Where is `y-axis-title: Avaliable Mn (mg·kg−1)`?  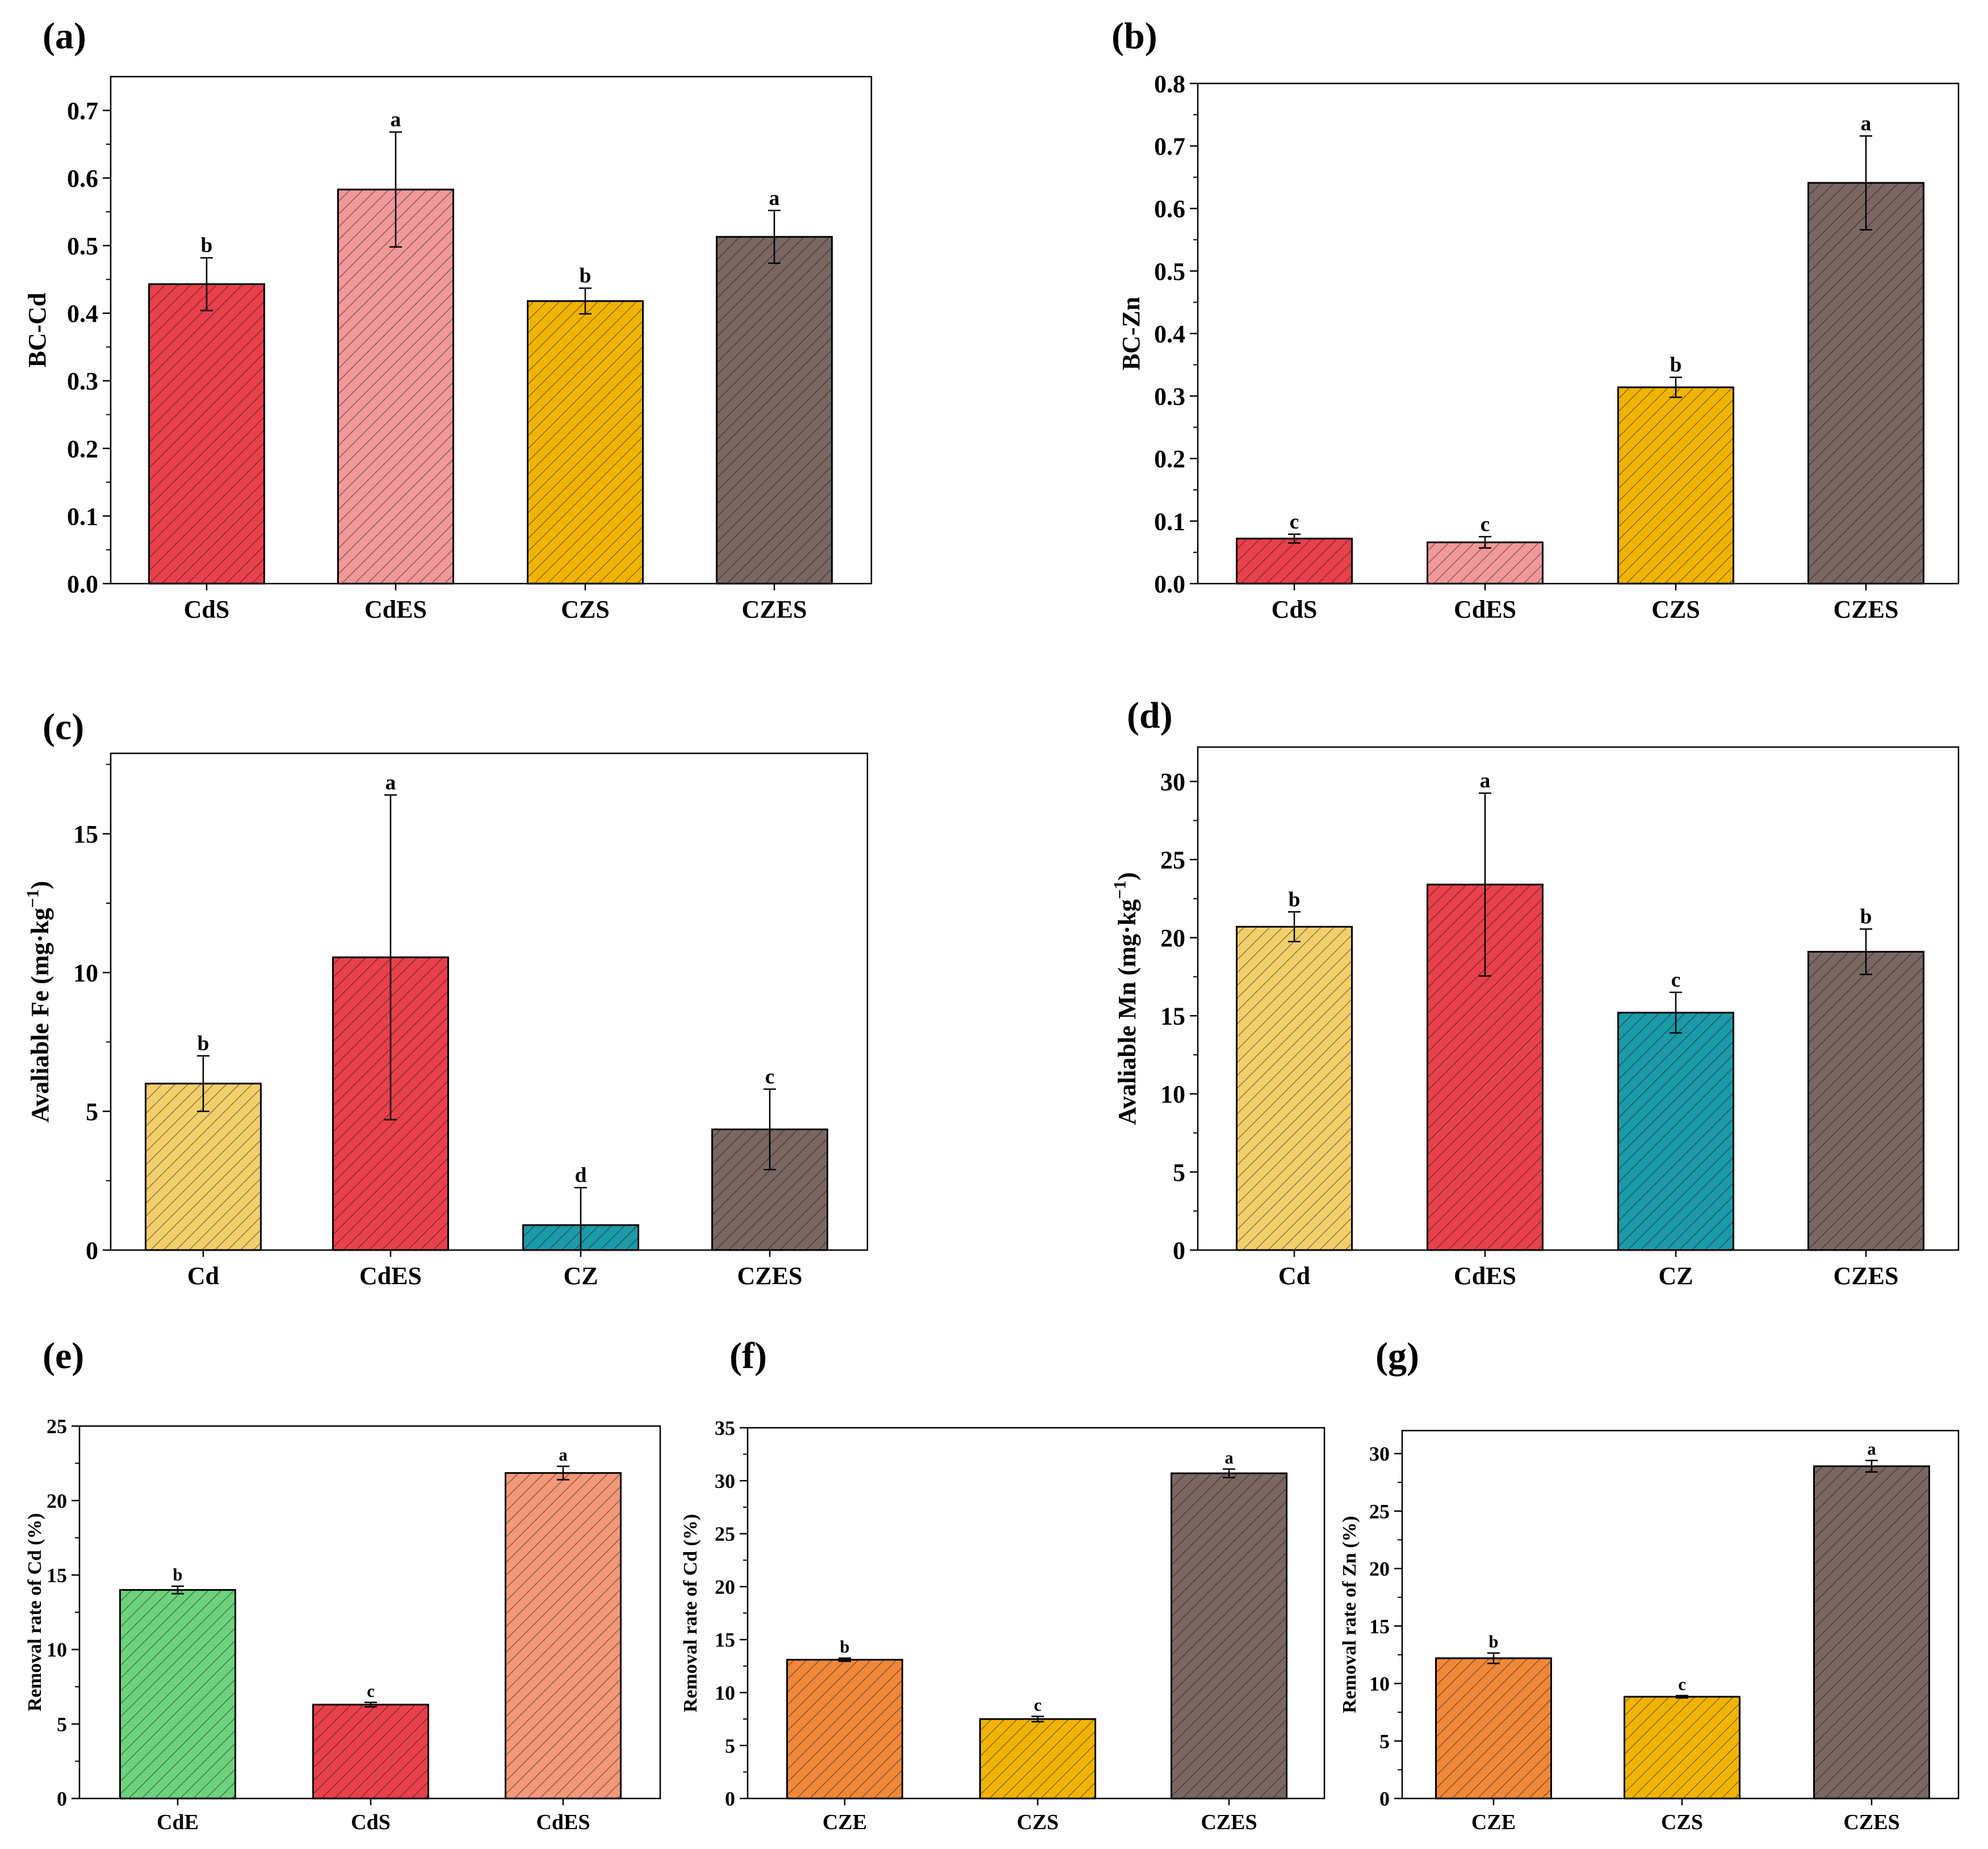 y-axis-title: Avaliable Mn (mg·kg−1) is located at coordinates (1125, 998).